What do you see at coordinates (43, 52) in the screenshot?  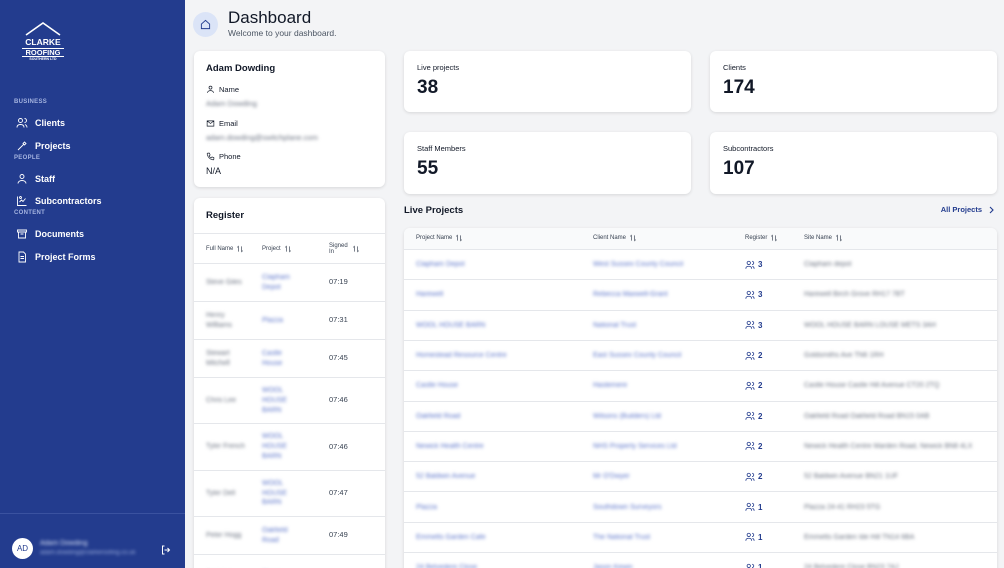 I see `logo-line: ROOFING` at bounding box center [43, 52].